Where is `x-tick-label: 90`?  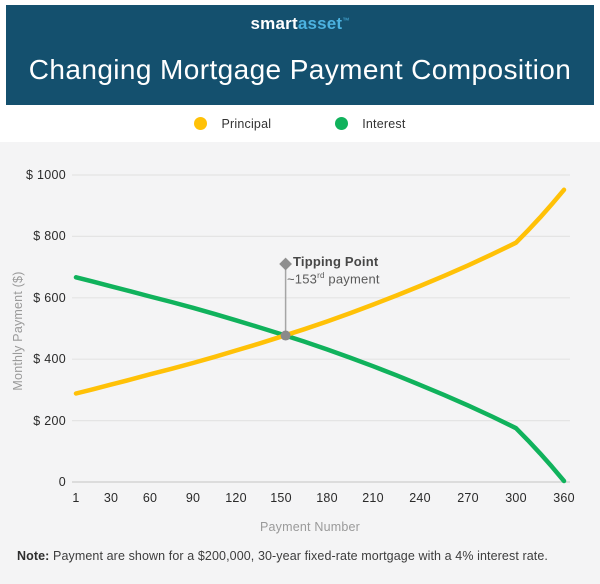 x-tick-label: 90 is located at coordinates (193, 498).